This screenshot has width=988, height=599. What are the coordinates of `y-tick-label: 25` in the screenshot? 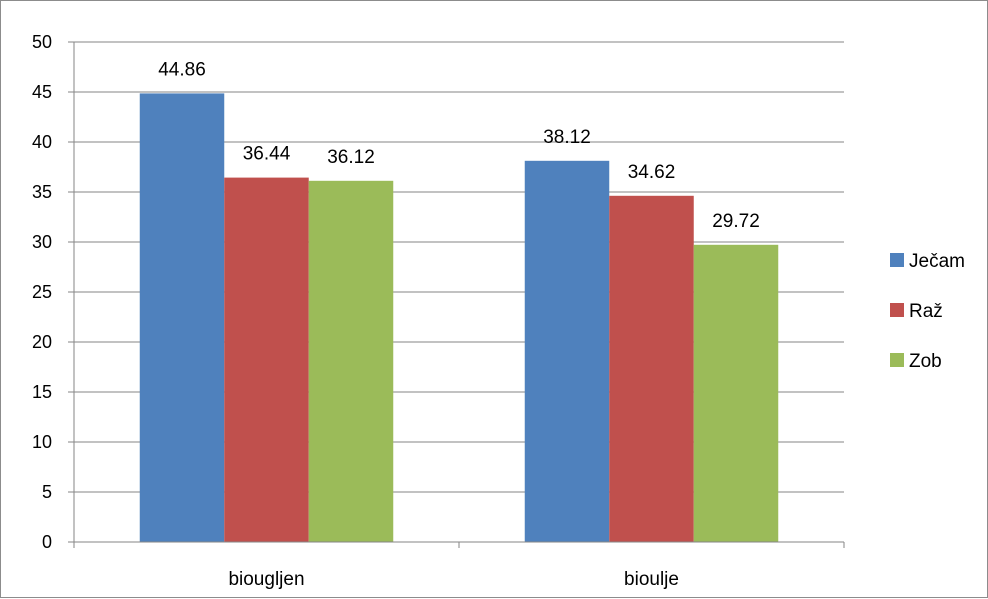 It's located at (42, 292).